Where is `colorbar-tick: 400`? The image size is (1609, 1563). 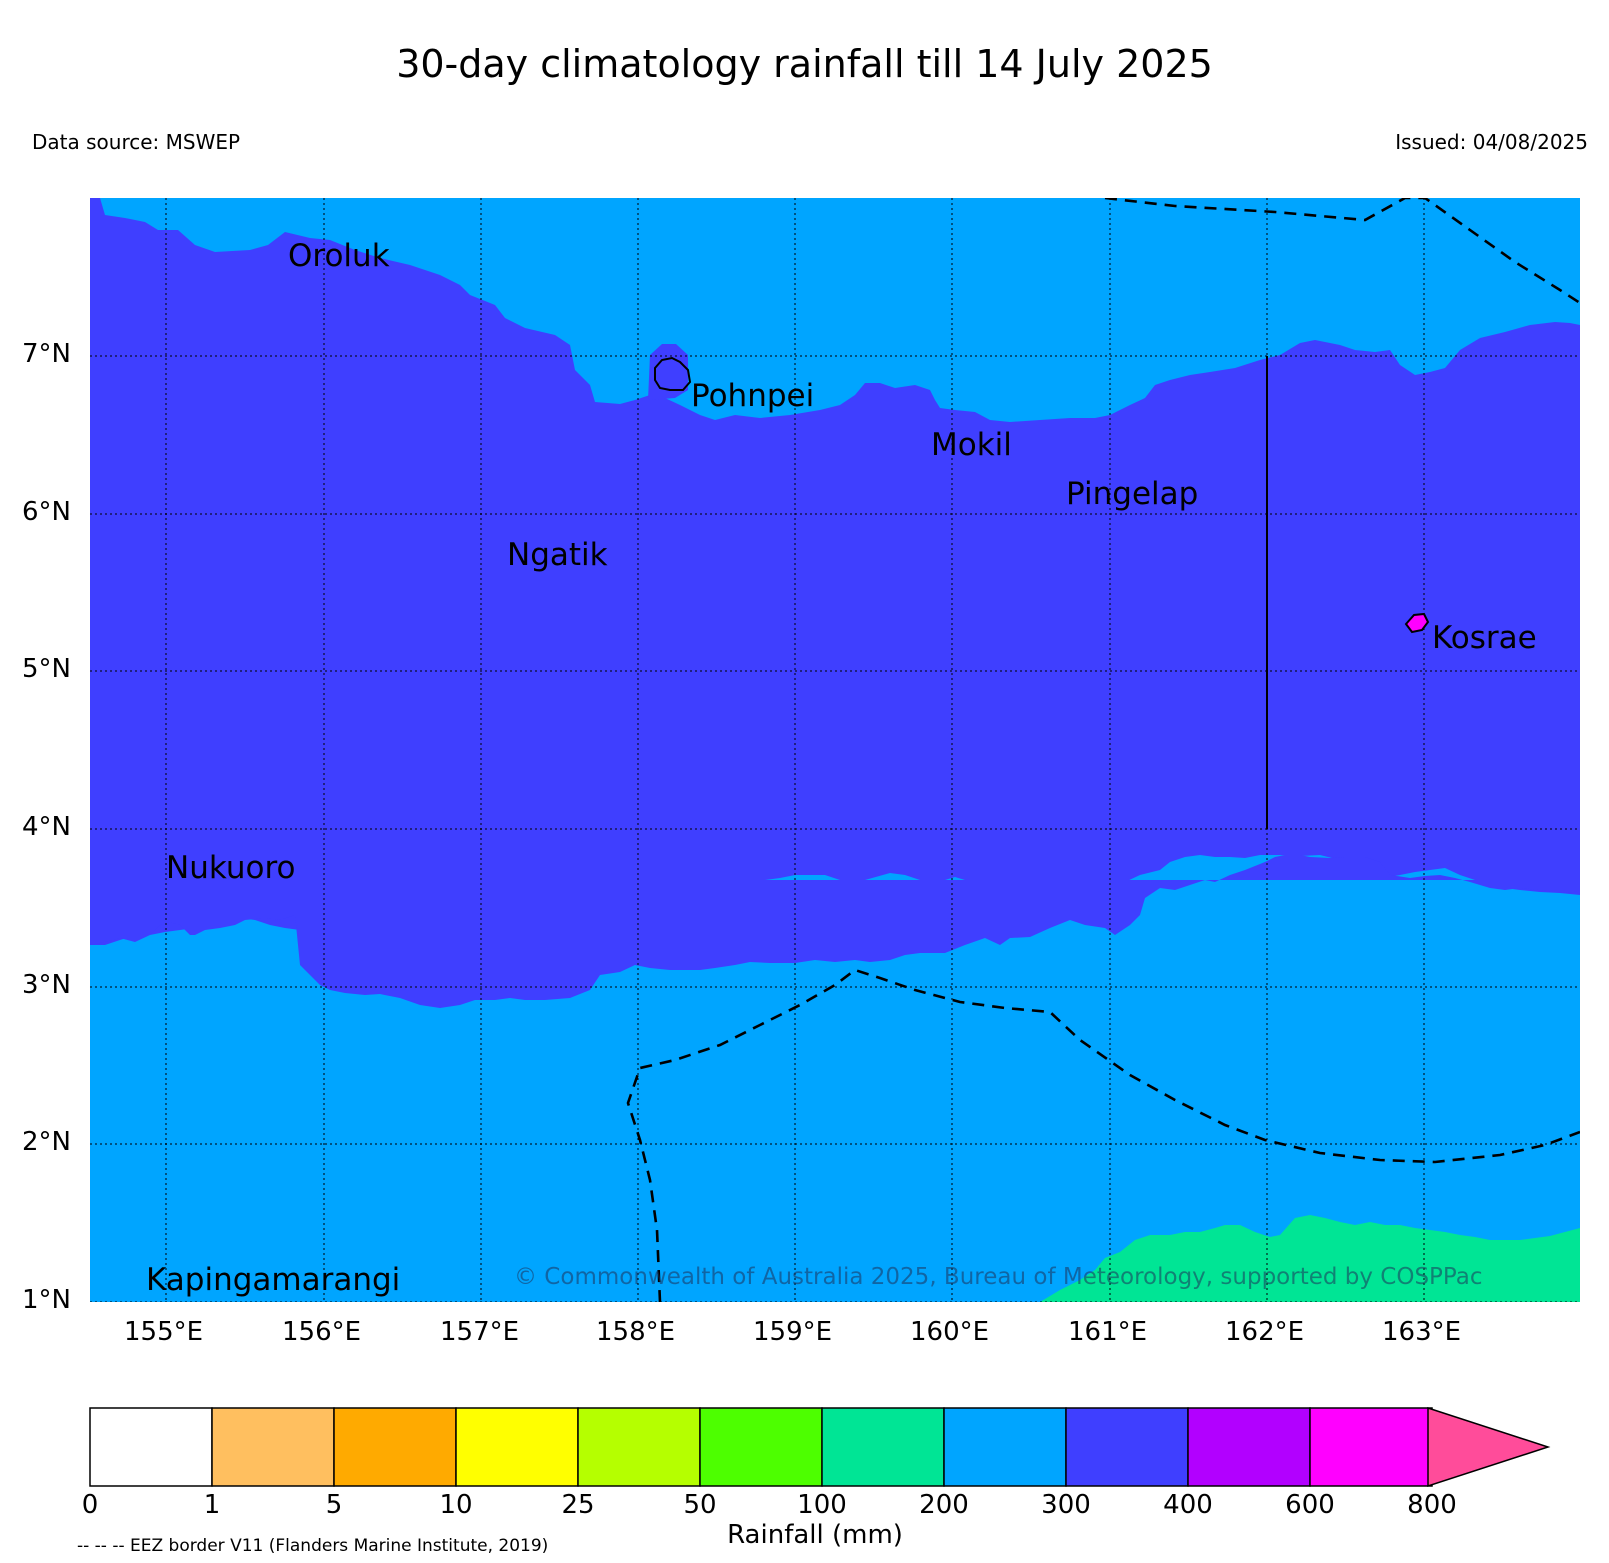 colorbar-tick: 400 is located at coordinates (1188, 1505).